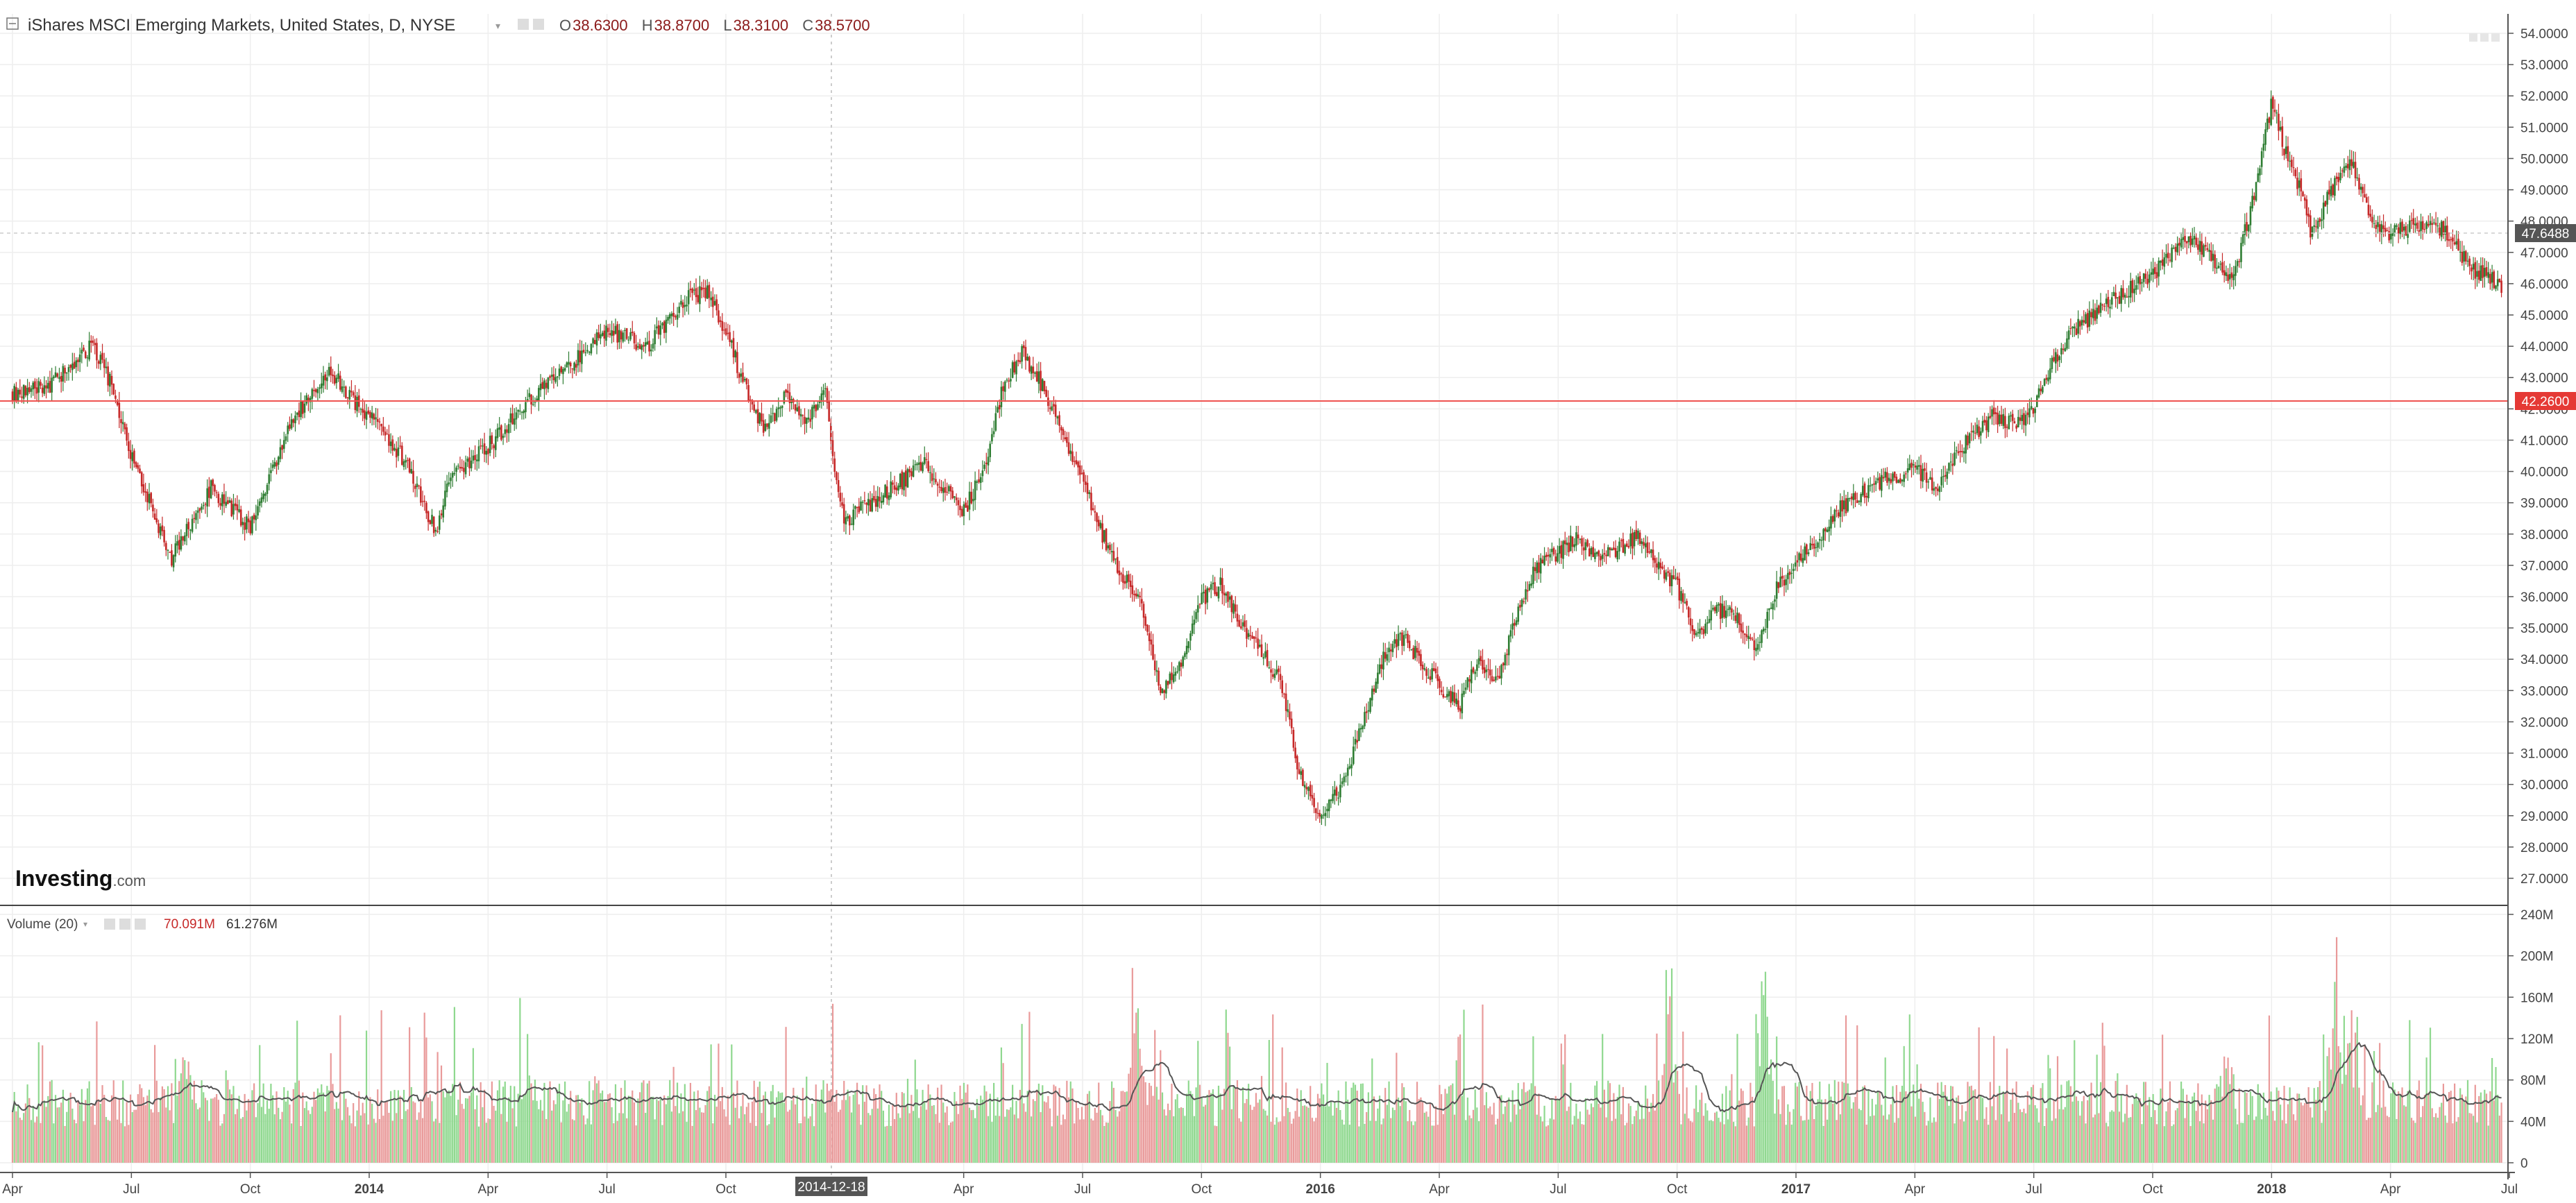  What do you see at coordinates (538, 24) in the screenshot?
I see `close-icon` at bounding box center [538, 24].